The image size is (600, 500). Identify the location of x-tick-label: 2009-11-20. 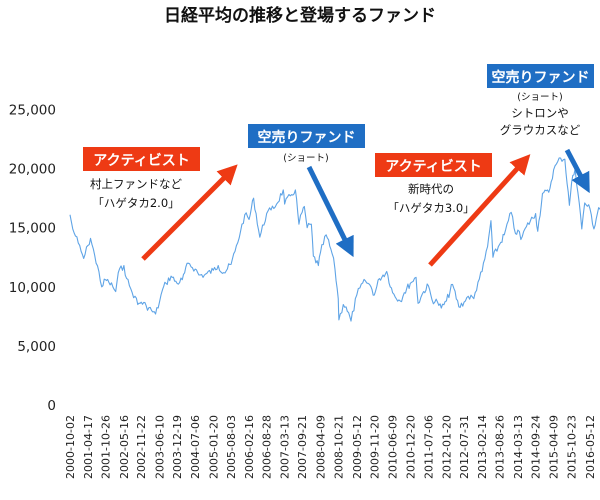
(374, 447).